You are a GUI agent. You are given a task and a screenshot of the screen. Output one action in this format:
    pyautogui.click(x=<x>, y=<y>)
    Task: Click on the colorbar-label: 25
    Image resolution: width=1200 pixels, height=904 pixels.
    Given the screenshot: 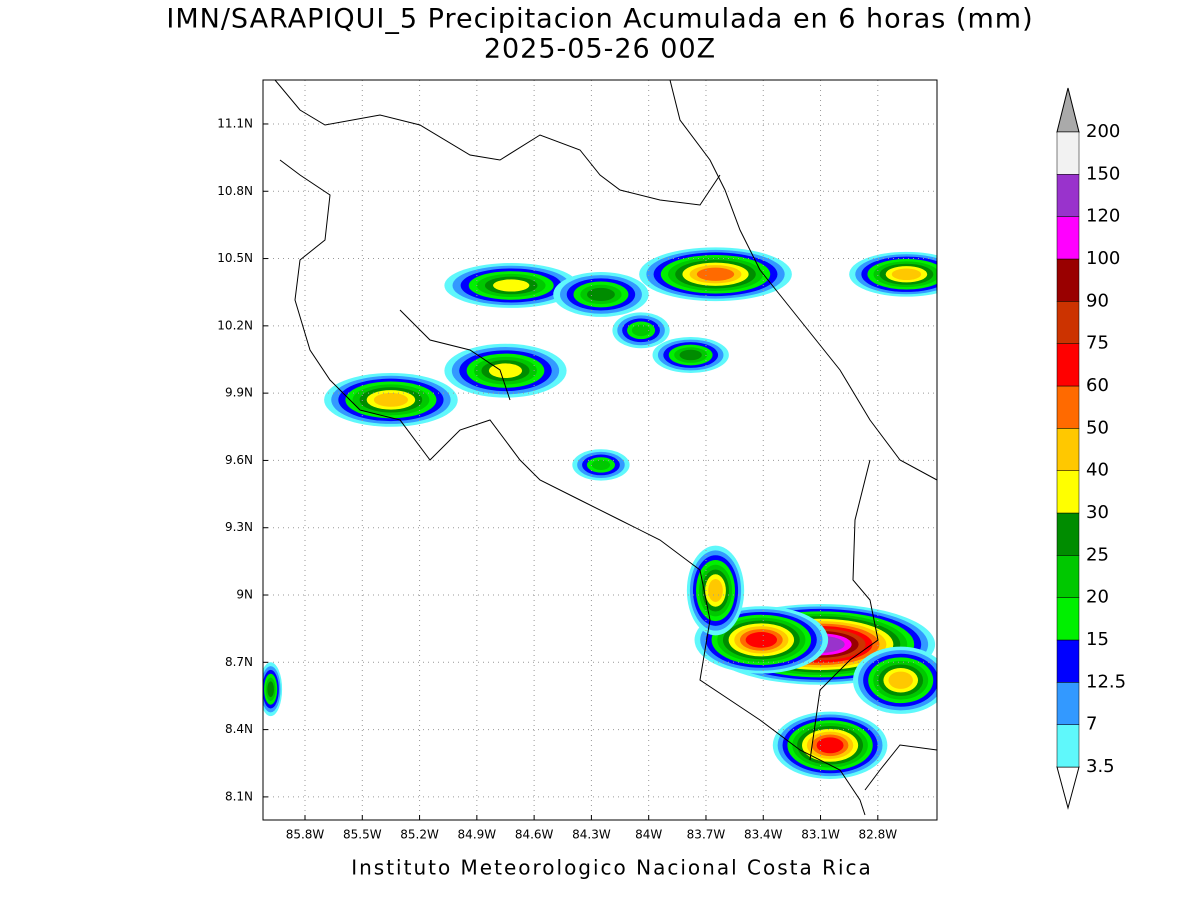 What is the action you would take?
    pyautogui.click(x=1097, y=554)
    